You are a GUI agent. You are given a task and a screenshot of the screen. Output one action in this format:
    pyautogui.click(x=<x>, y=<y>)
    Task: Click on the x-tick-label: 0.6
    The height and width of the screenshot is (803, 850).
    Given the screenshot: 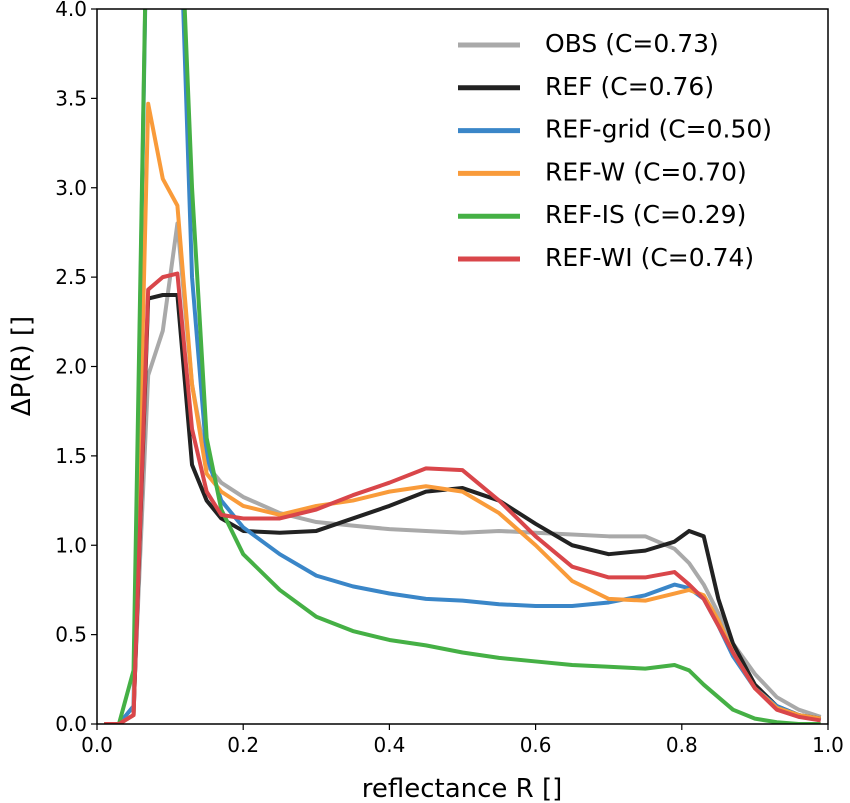 What is the action you would take?
    pyautogui.click(x=536, y=745)
    